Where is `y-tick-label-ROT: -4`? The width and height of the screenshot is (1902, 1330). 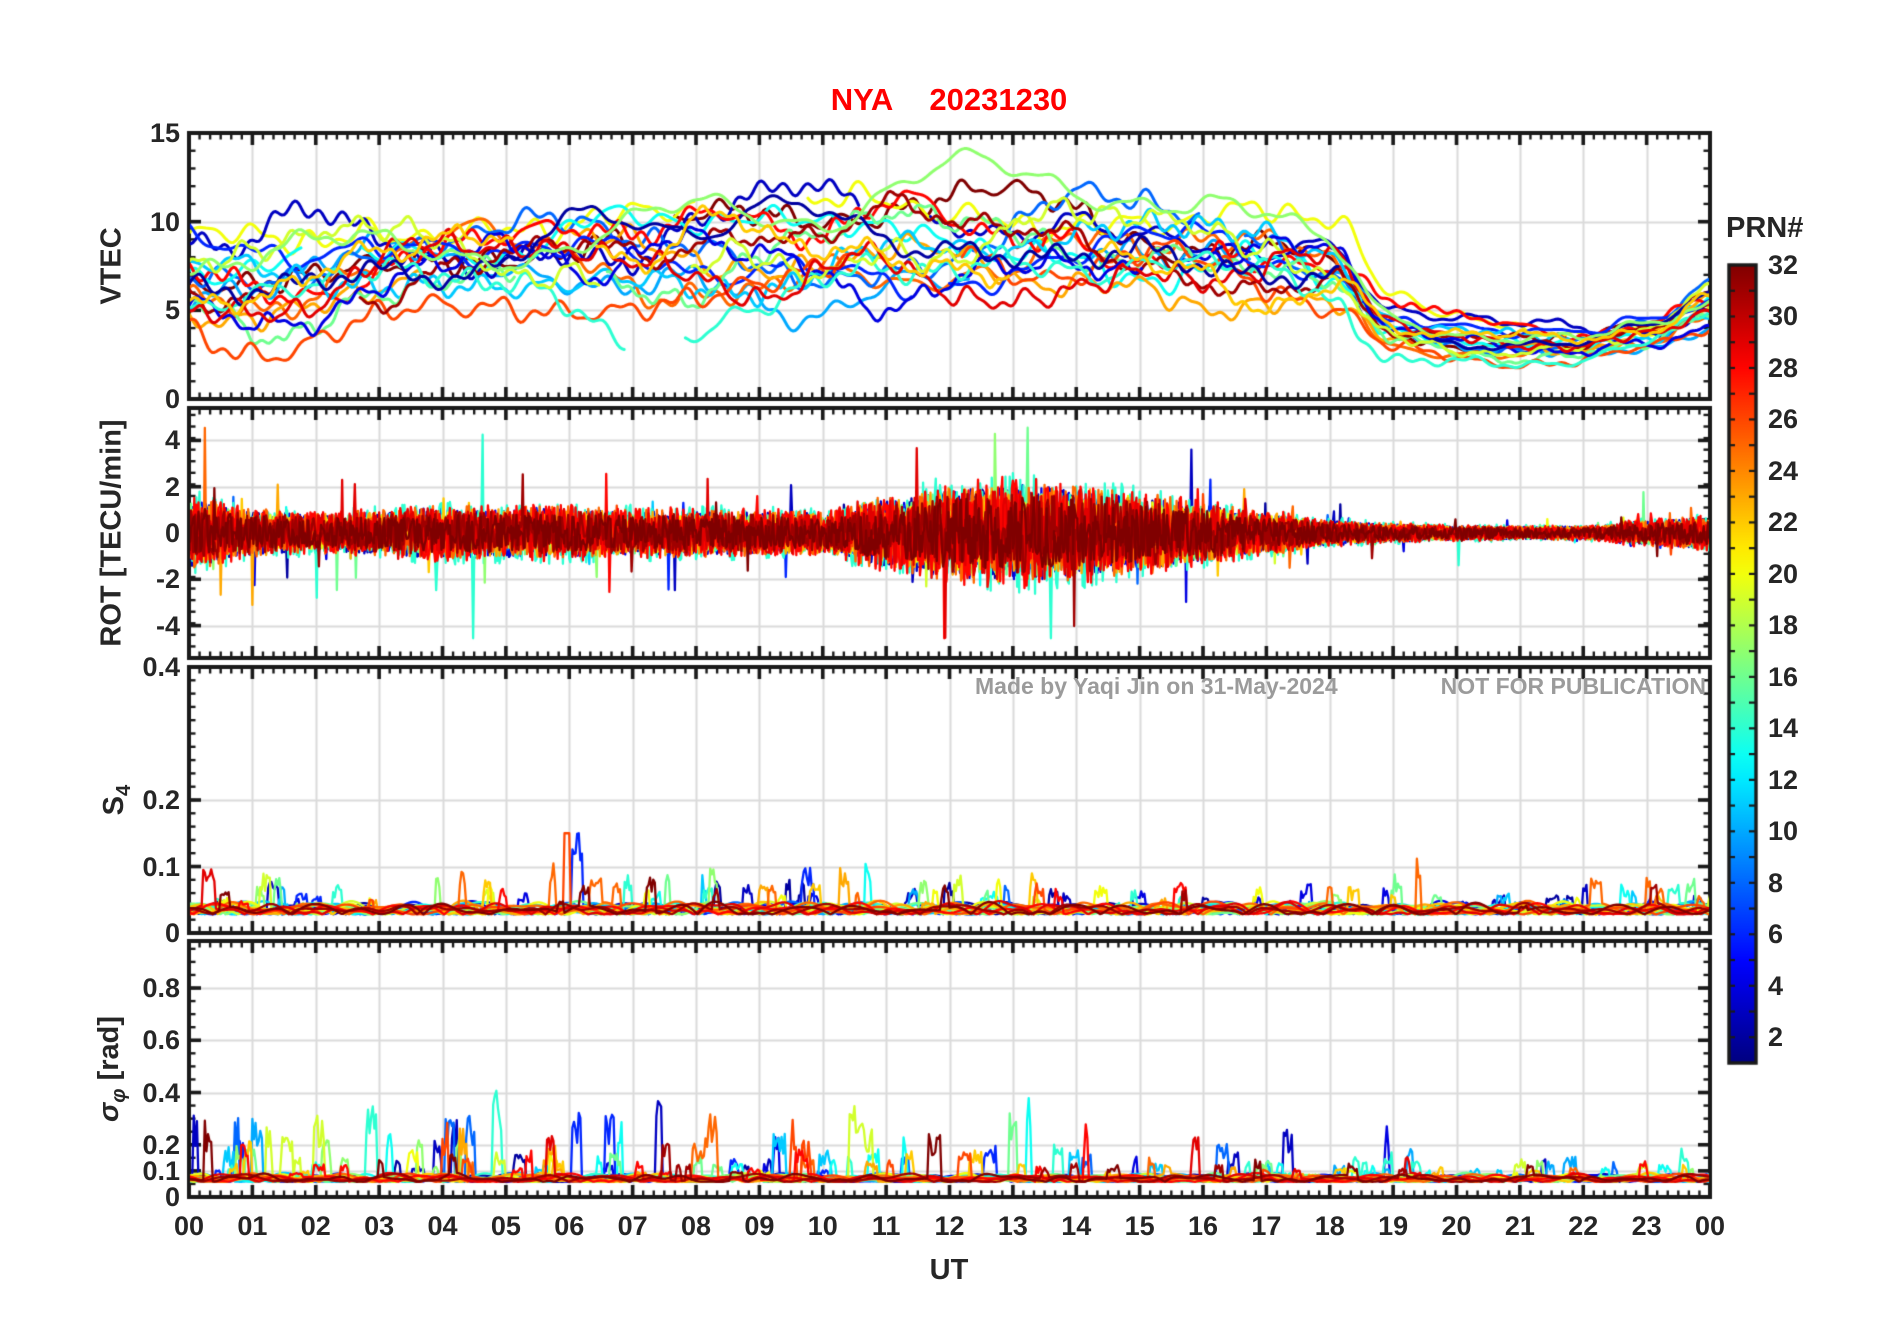
y-tick-label-ROT: -4 is located at coordinates (167, 625).